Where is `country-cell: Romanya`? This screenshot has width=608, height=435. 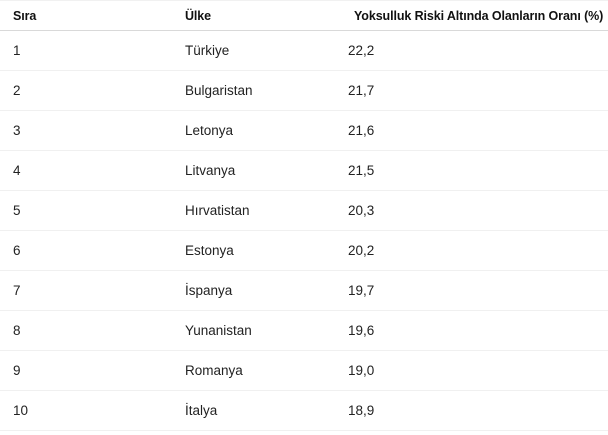
country-cell: Romanya is located at coordinates (266, 370).